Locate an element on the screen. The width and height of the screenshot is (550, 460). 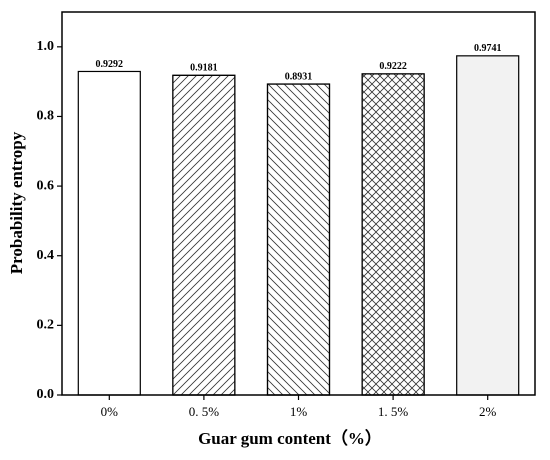
x-tick-label: 2% is located at coordinates (488, 411).